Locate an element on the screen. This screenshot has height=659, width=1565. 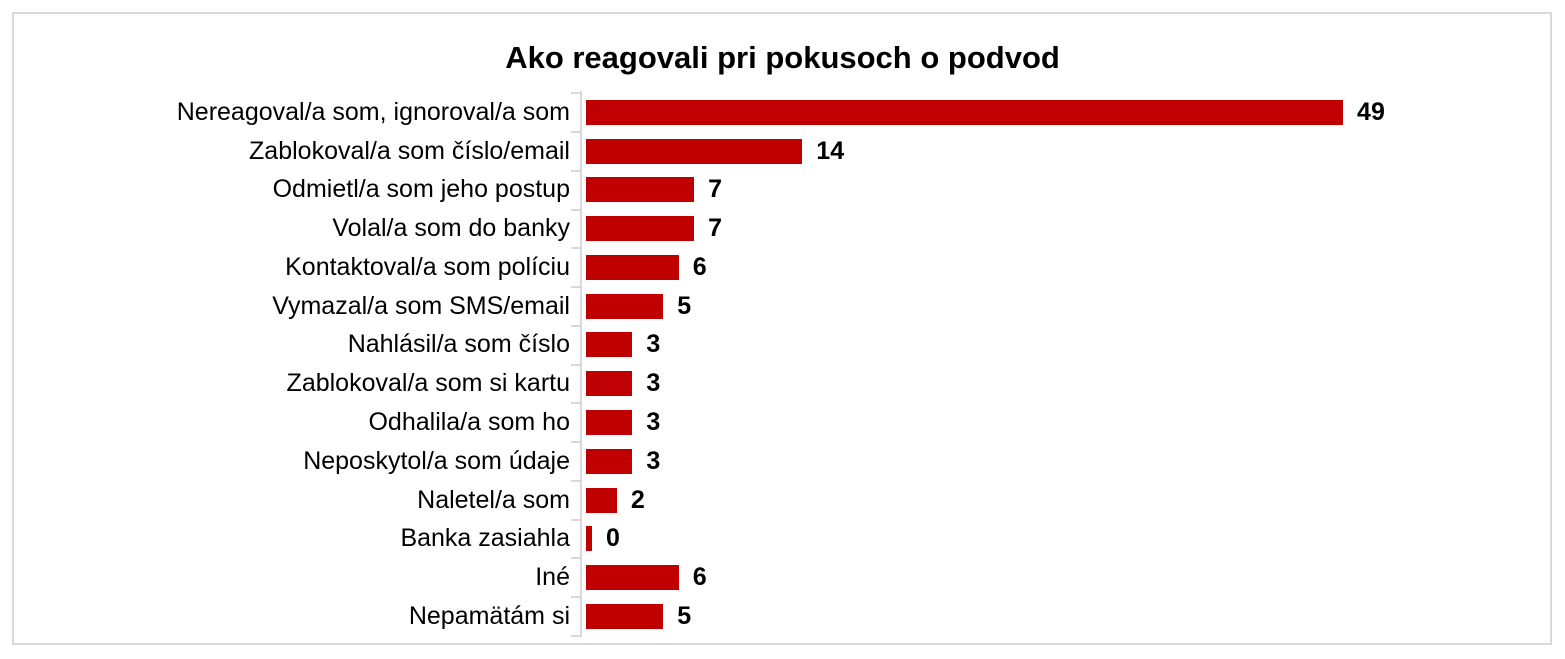
bar-row: Banka zasiahla 0 is located at coordinates (782, 538).